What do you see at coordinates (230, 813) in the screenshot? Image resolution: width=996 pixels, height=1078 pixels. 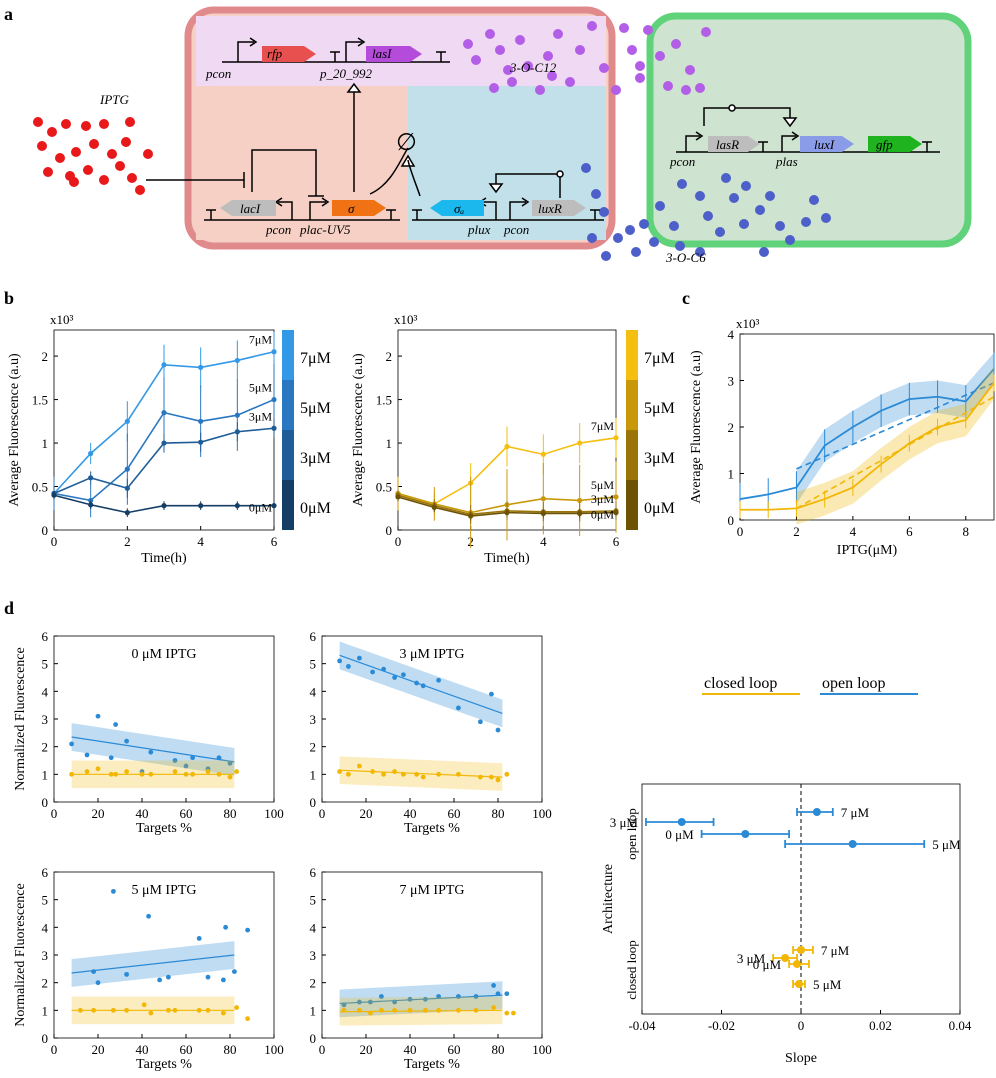 I see `x-tick-label: 80` at bounding box center [230, 813].